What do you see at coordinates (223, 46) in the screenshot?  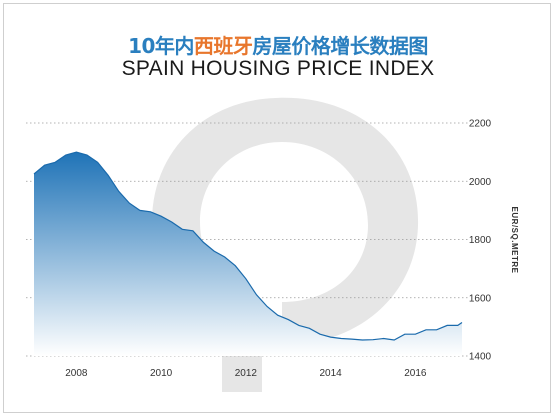 I see `title-zh-highlight: 西班牙` at bounding box center [223, 46].